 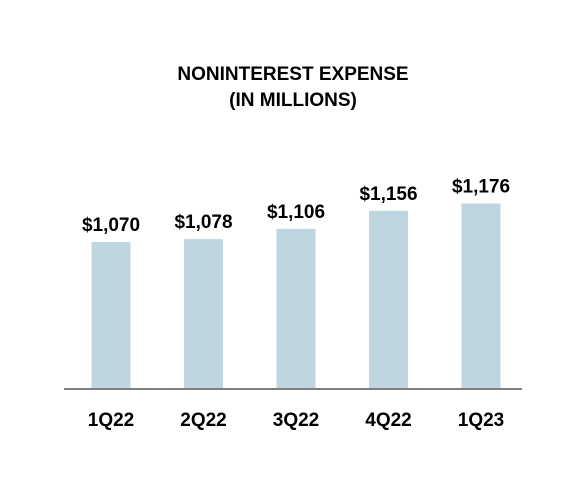 What do you see at coordinates (292, 74) in the screenshot?
I see `chart-title-line-1: NONINTEREST EXPENSE` at bounding box center [292, 74].